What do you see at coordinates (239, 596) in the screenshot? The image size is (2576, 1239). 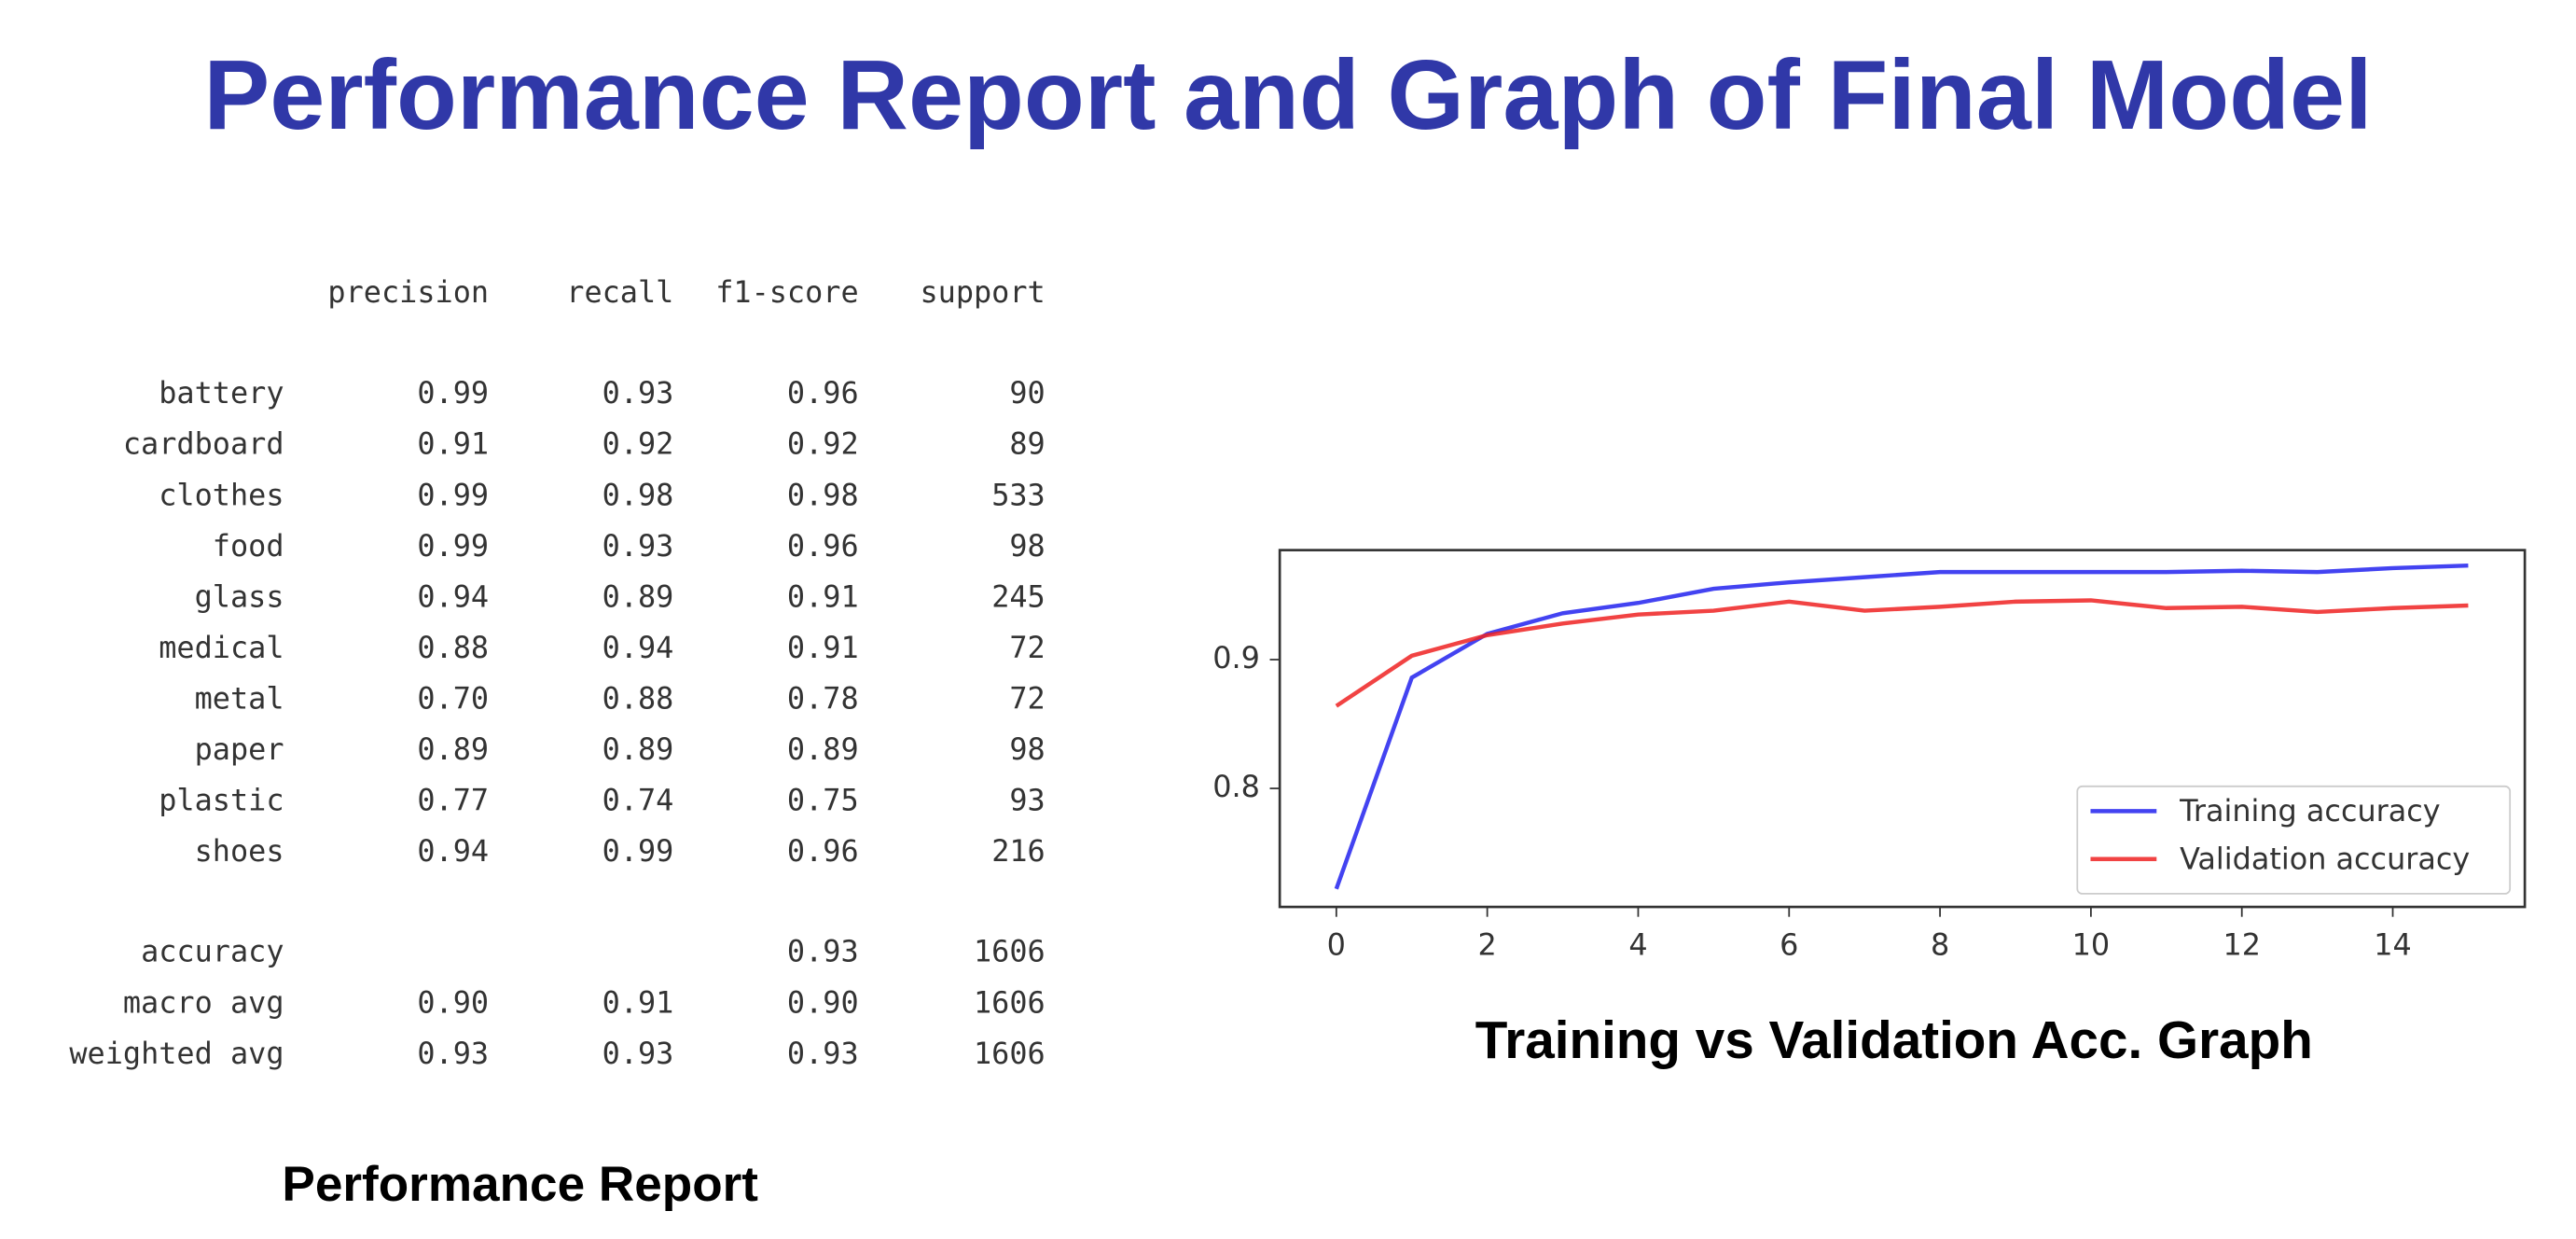 I see `row-label: glass` at bounding box center [239, 596].